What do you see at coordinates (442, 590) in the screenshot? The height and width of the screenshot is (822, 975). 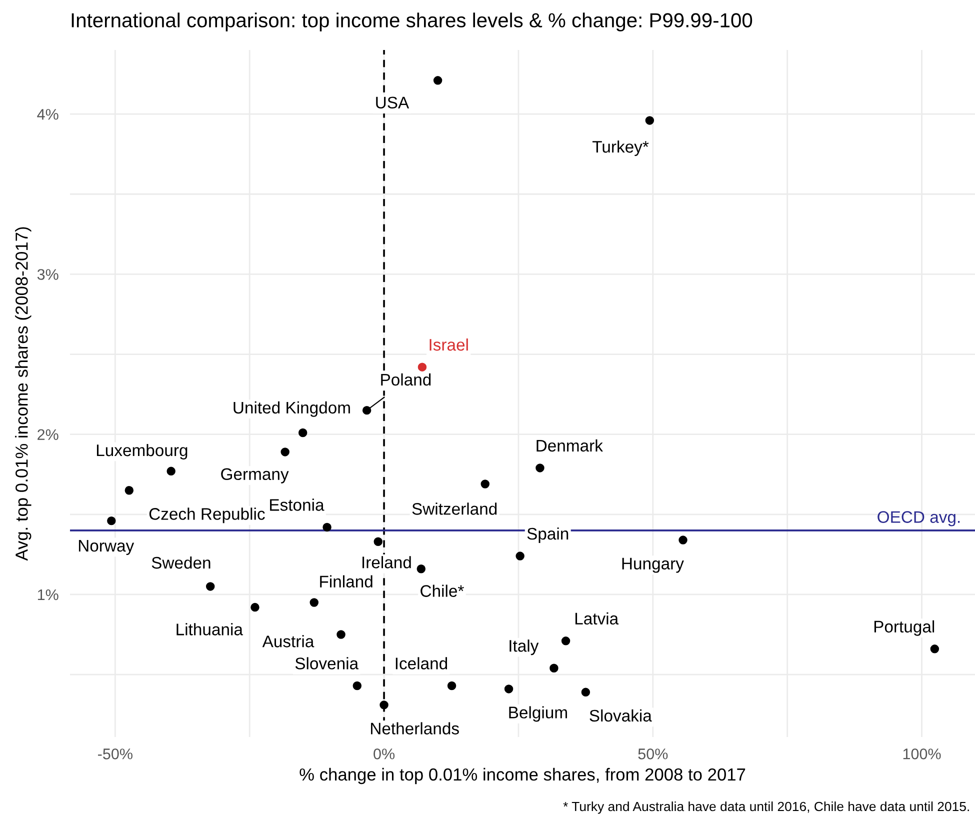 I see `annotation: Chile*` at bounding box center [442, 590].